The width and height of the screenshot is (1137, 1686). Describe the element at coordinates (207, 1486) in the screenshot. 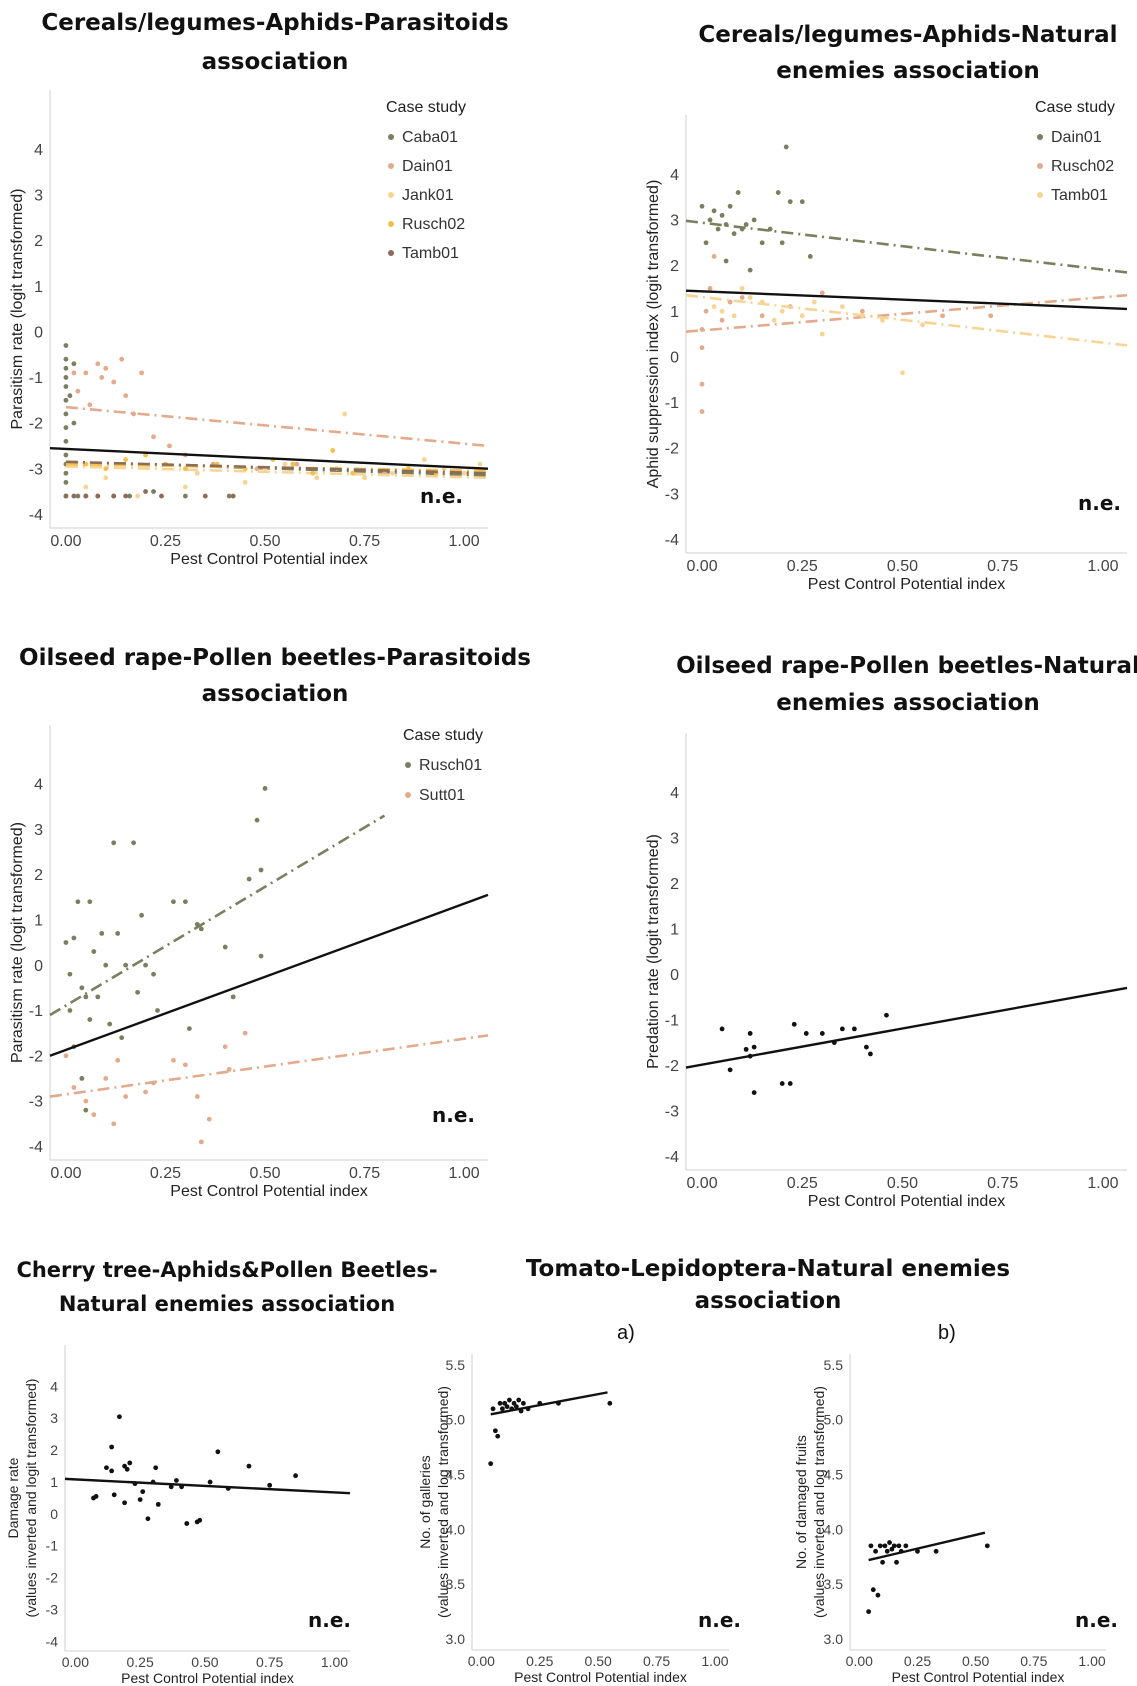

I see `overall-fit-line` at that location.